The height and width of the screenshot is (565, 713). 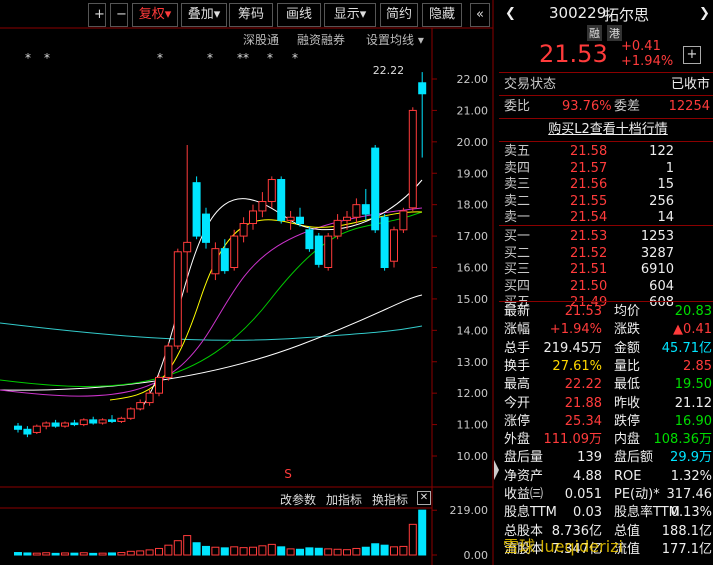 I want to click on y-tick-label: 0.00, so click(x=476, y=555).